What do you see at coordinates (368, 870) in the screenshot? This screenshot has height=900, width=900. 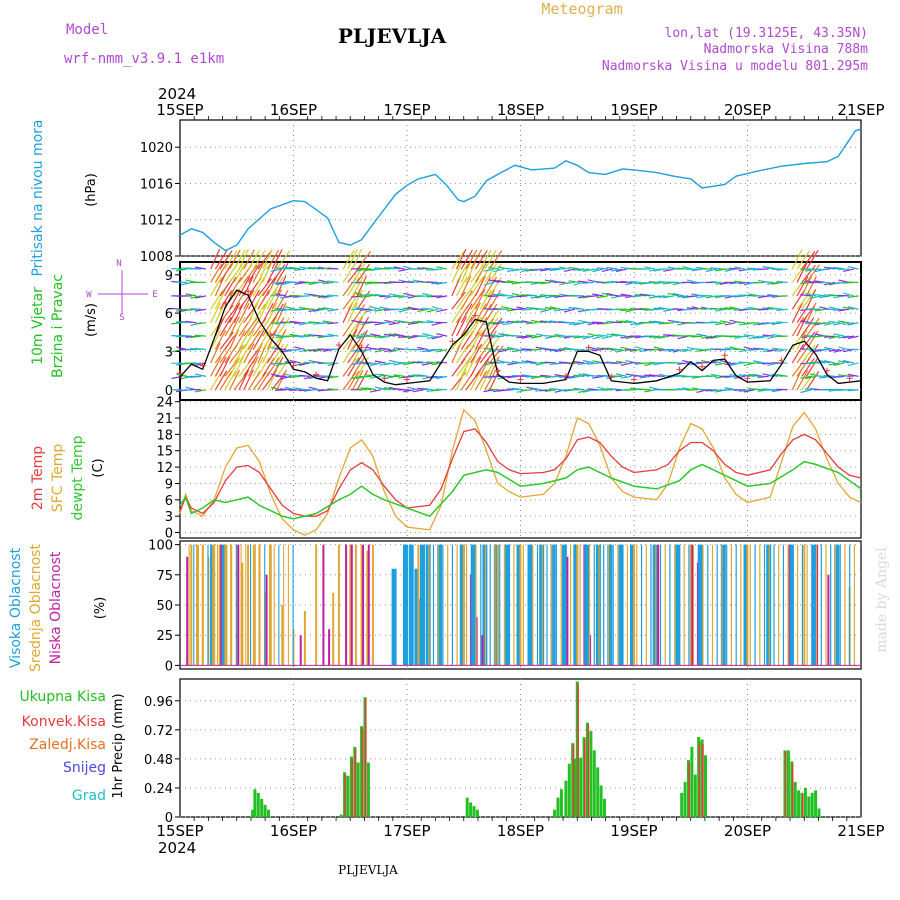 I see `footer-station: PLJEVLJA` at bounding box center [368, 870].